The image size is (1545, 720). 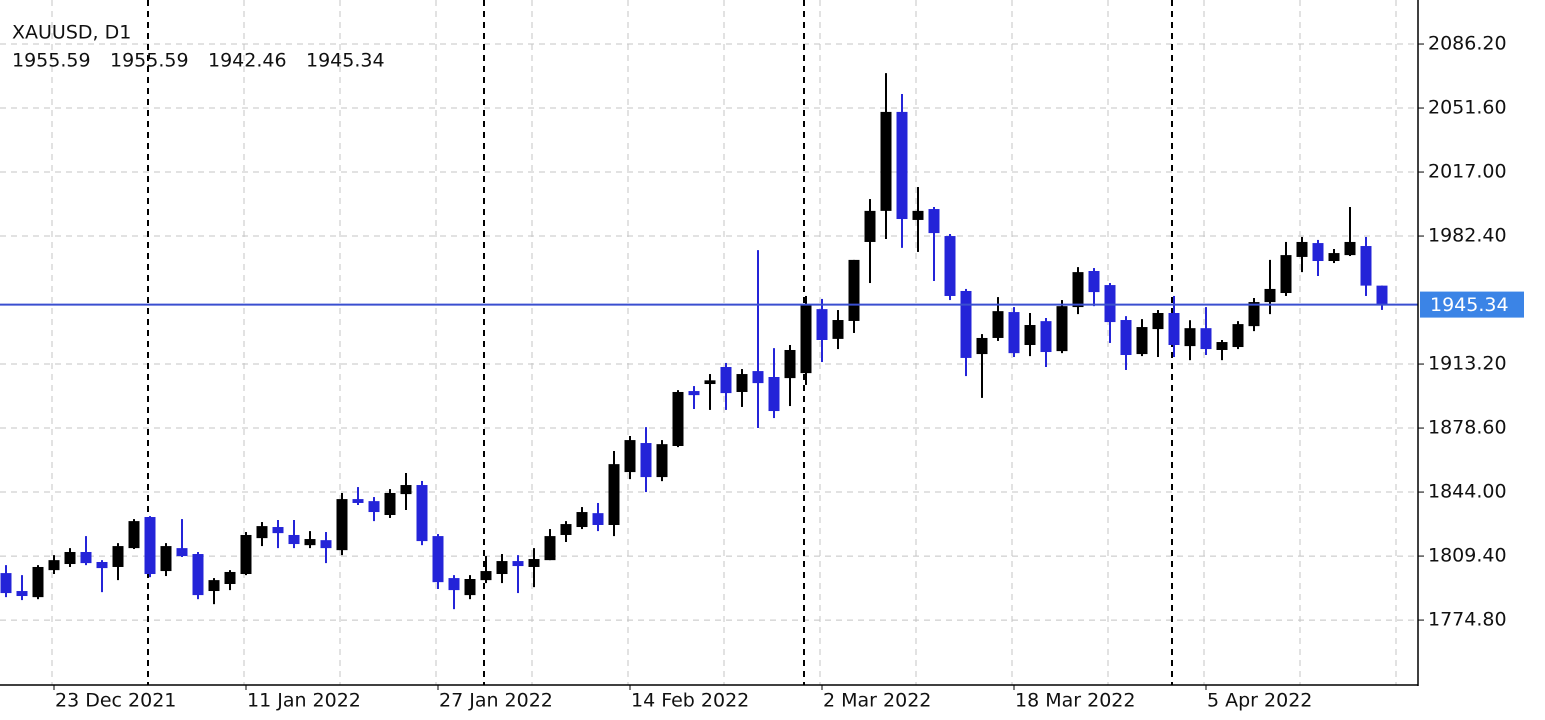 What do you see at coordinates (690, 701) in the screenshot?
I see `x-tick-label: 14 Feb 2022` at bounding box center [690, 701].